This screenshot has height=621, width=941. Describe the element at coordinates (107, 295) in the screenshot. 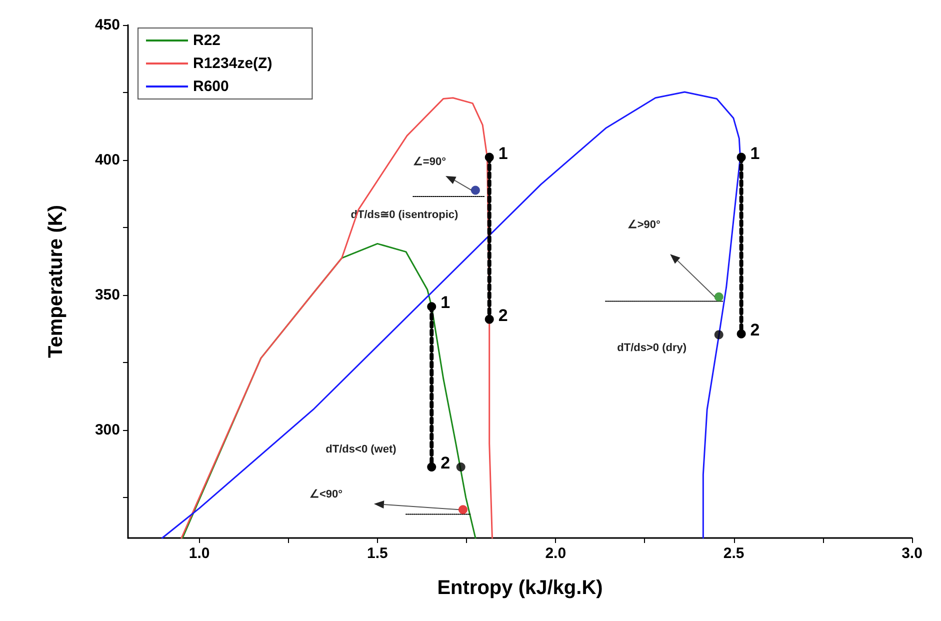

I see `y-tick-label: 350` at that location.